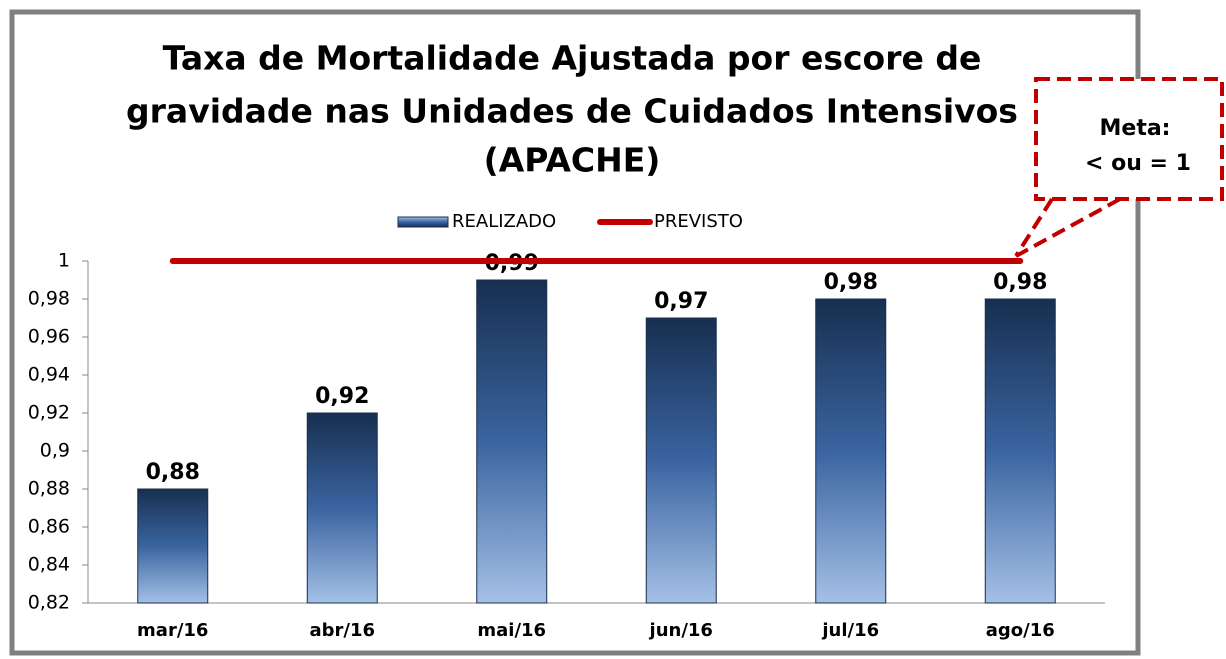 Image resolution: width=1226 pixels, height=659 pixels. What do you see at coordinates (511, 630) in the screenshot?
I see `x-tick-label: mai/16` at bounding box center [511, 630].